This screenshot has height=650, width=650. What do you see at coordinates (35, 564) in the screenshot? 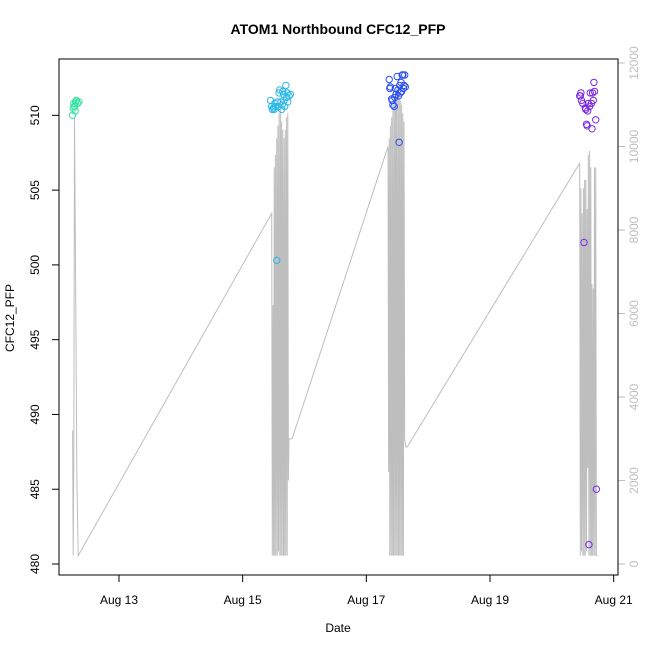
I see `y-tick-label: 480` at bounding box center [35, 564].